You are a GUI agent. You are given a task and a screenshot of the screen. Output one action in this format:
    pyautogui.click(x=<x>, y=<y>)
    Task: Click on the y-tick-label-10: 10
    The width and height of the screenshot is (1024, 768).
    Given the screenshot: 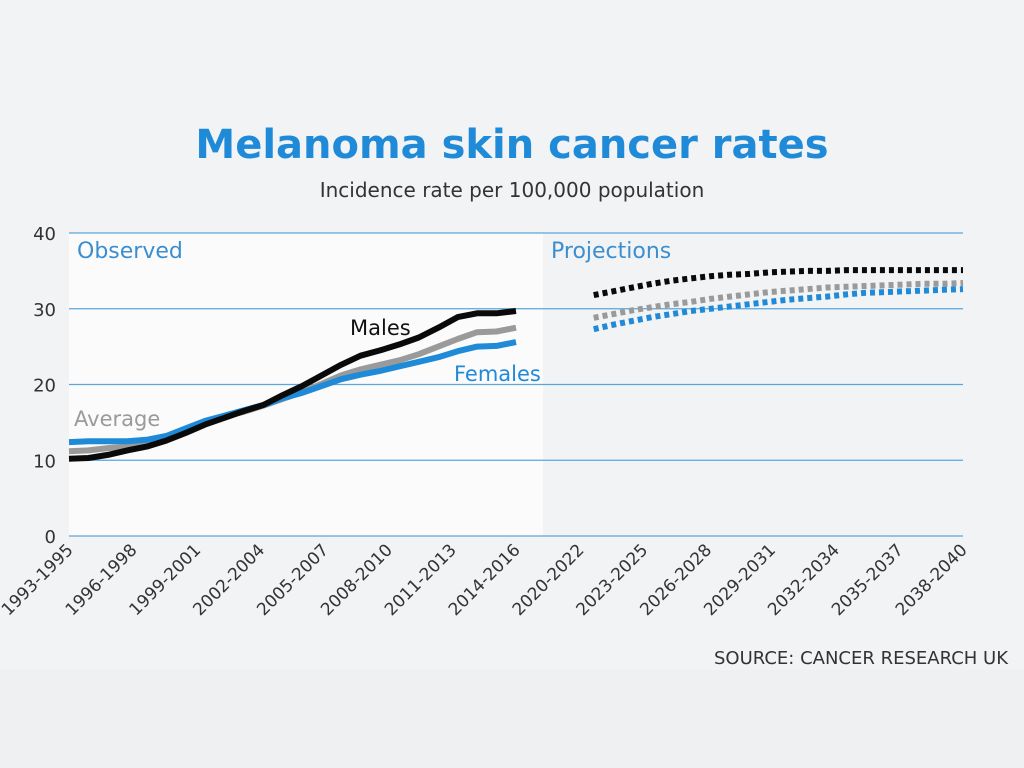 What is the action you would take?
    pyautogui.click(x=44, y=461)
    